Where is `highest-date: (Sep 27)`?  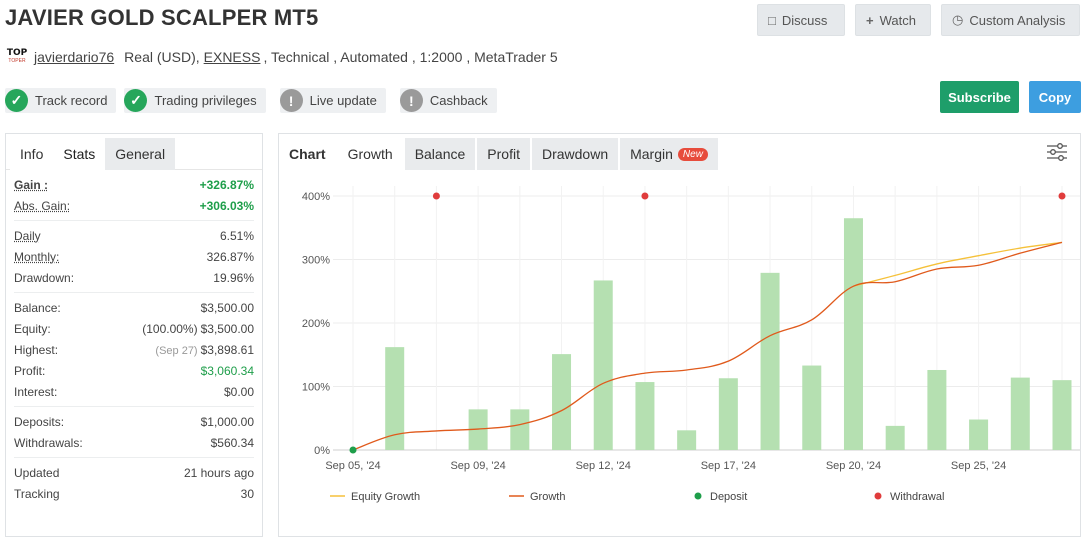 highest-date: (Sep 27) is located at coordinates (176, 350).